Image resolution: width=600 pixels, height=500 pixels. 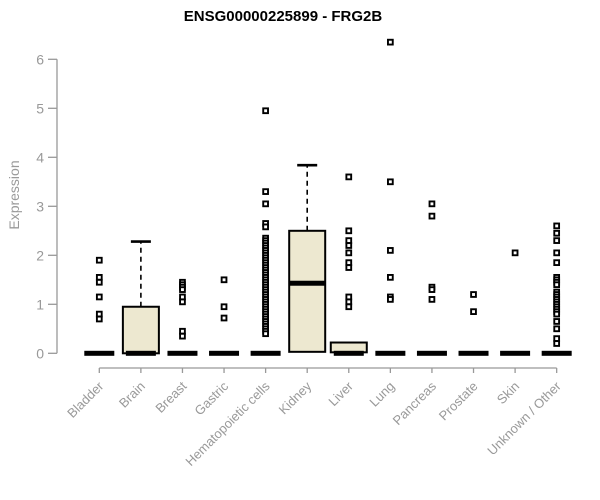 What do you see at coordinates (458, 401) in the screenshot?
I see `x-tick-label: Prostate` at bounding box center [458, 401].